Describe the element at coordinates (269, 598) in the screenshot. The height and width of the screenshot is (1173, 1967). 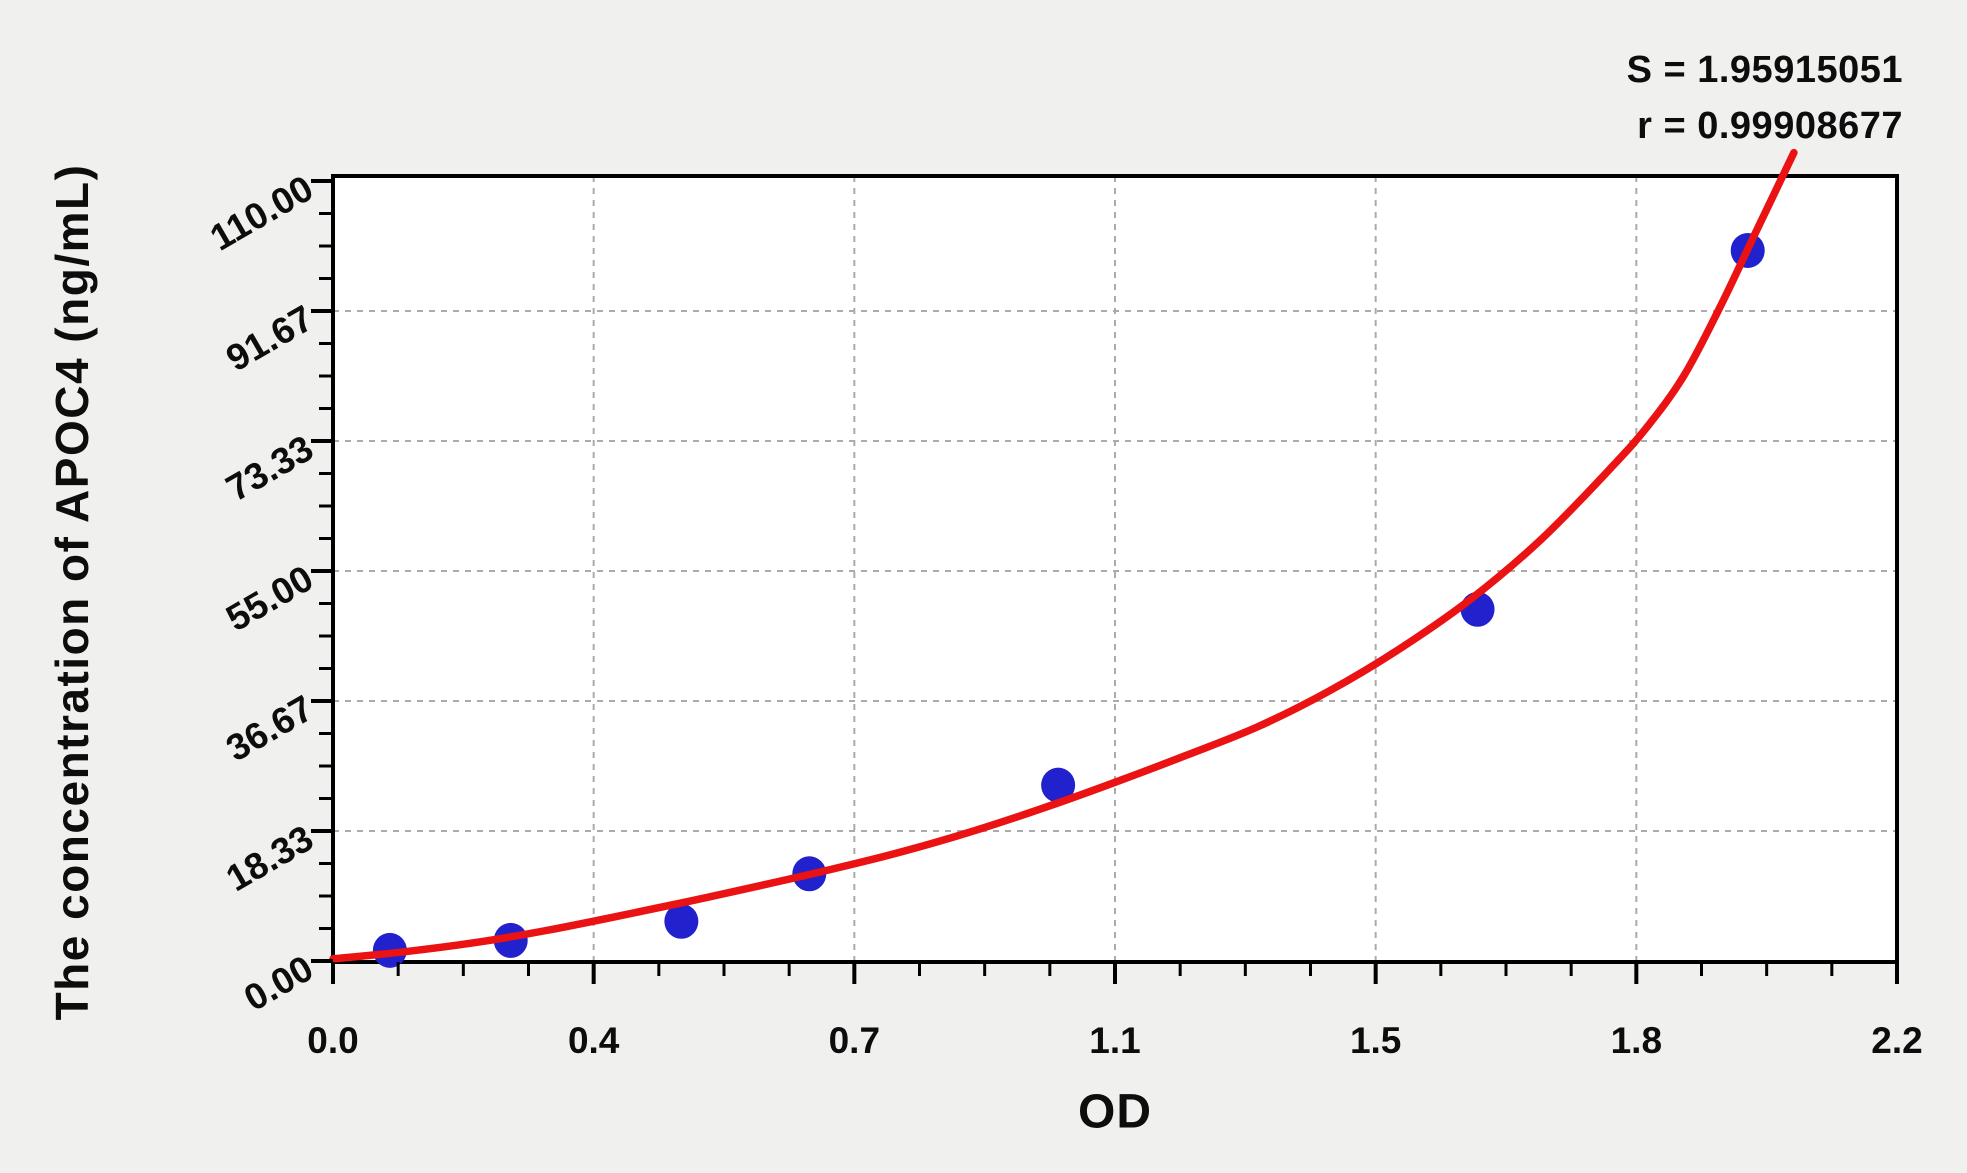
I see `y-tick-label: 55.00` at that location.